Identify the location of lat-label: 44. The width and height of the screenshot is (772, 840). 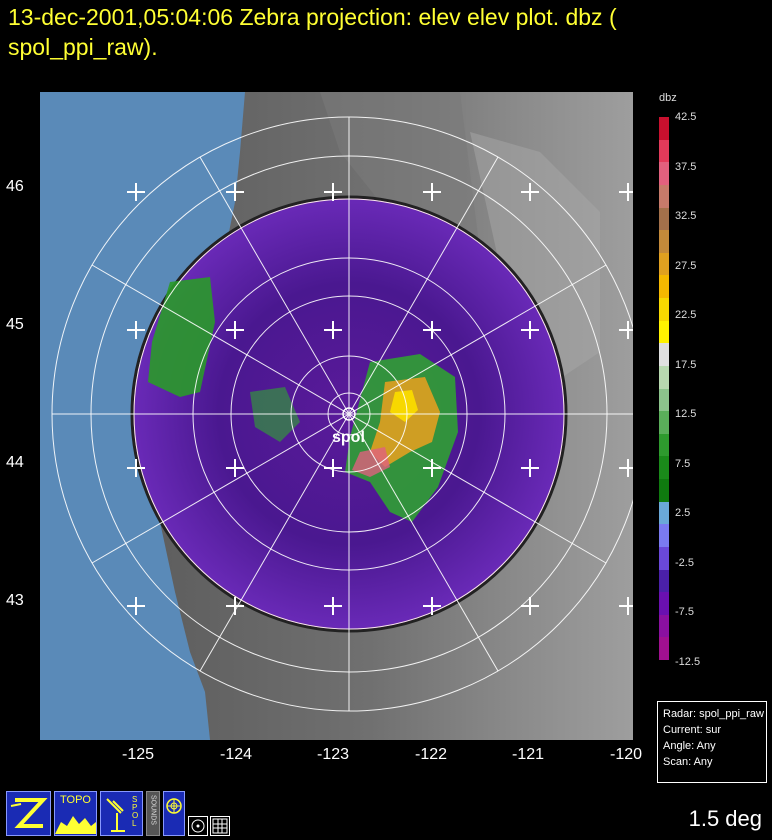
(15, 462).